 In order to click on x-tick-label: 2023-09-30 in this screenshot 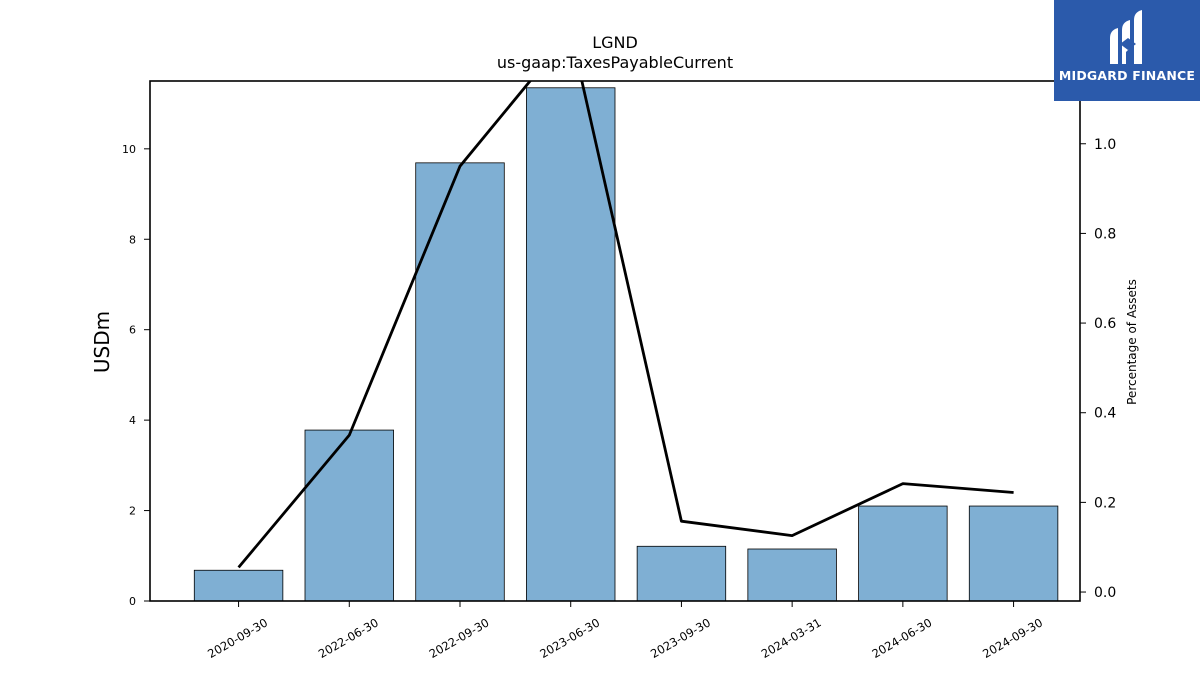, I will do `click(680, 638)`.